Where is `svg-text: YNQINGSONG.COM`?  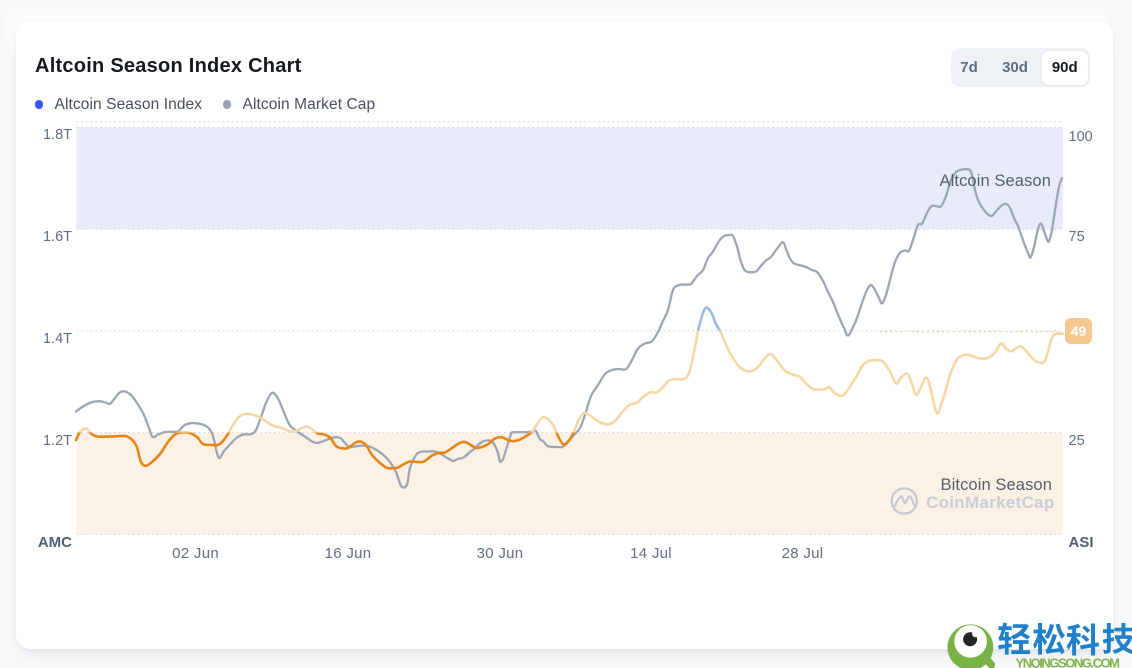 svg-text: YNQINGSONG.COM is located at coordinates (1068, 662).